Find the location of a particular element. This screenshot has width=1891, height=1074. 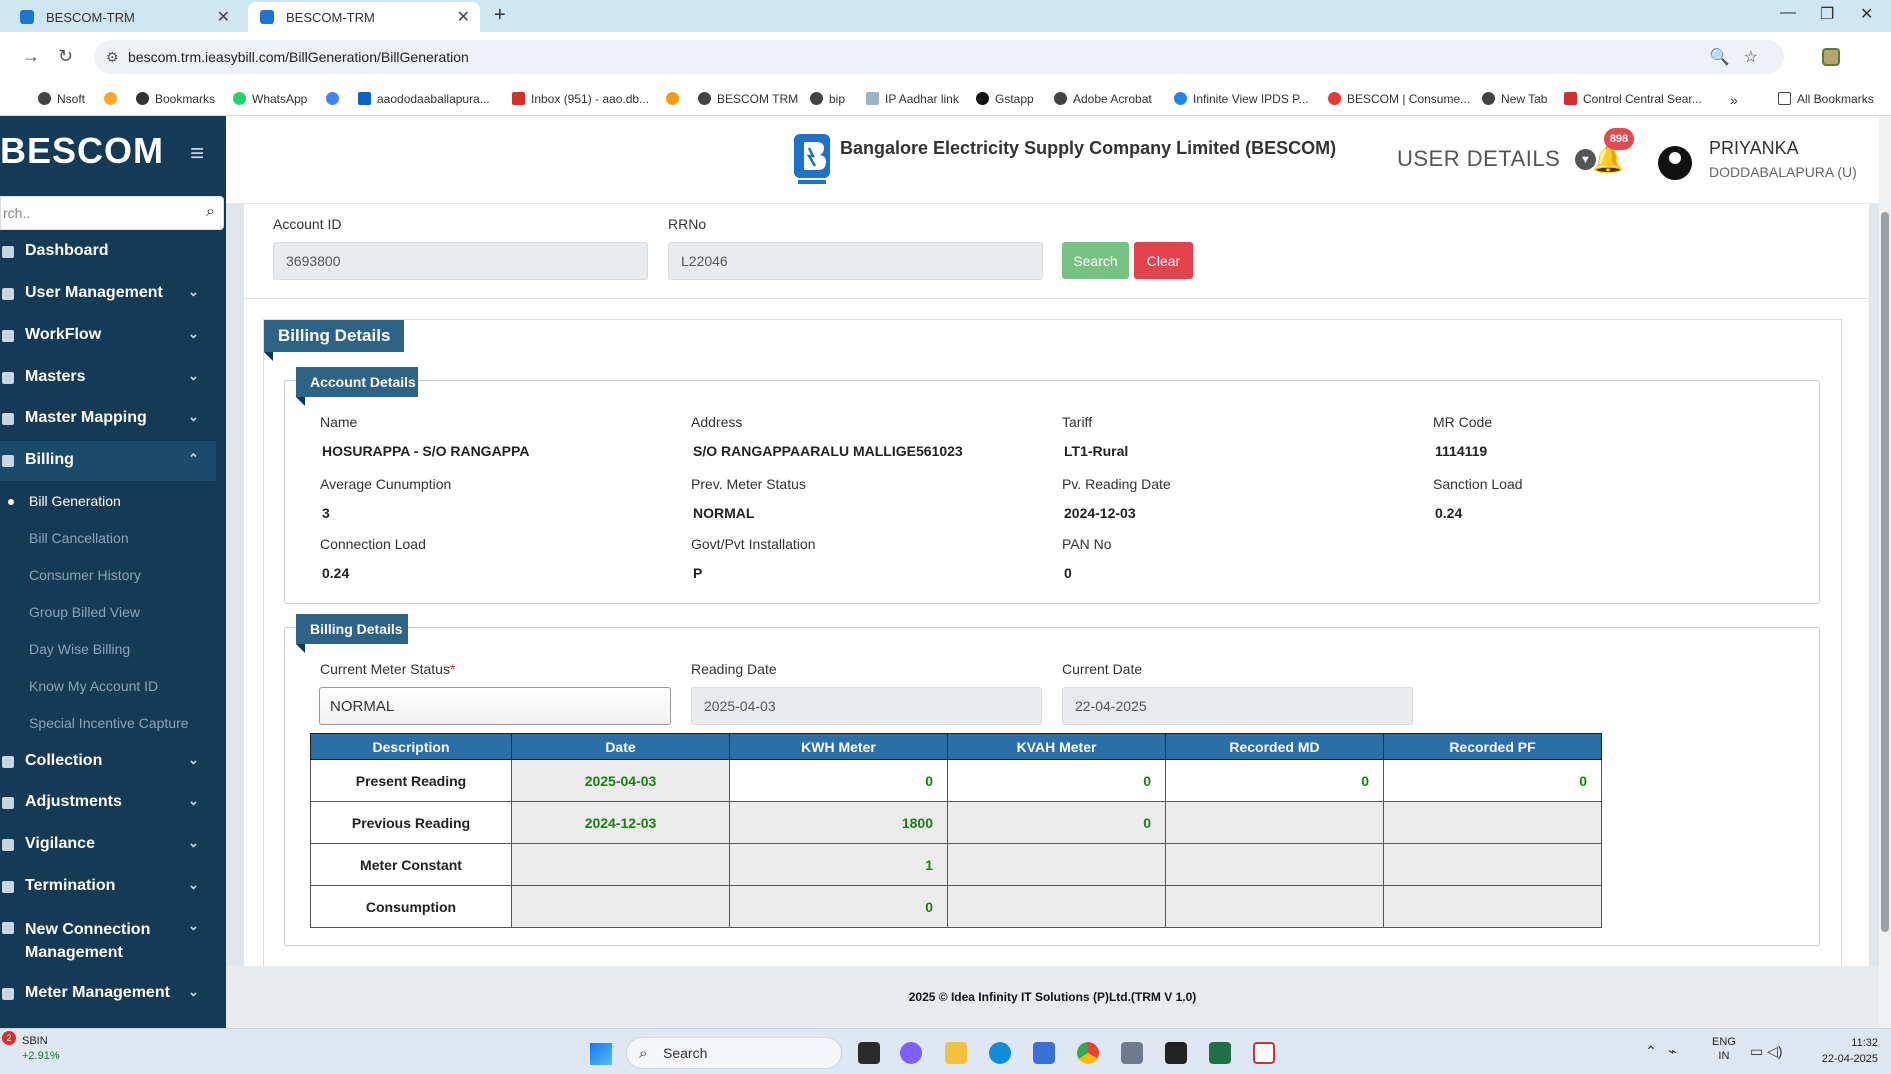

table-cell: 2025-04-03 is located at coordinates (620, 780).